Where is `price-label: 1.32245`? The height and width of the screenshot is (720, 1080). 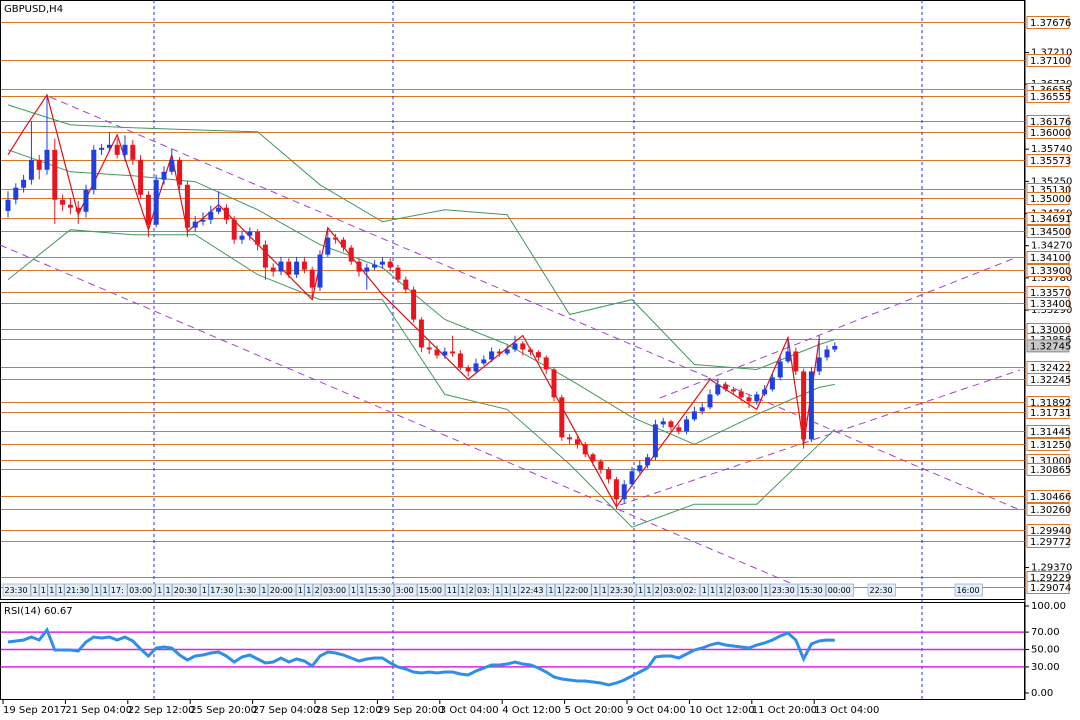
price-label: 1.32245 is located at coordinates (1050, 380).